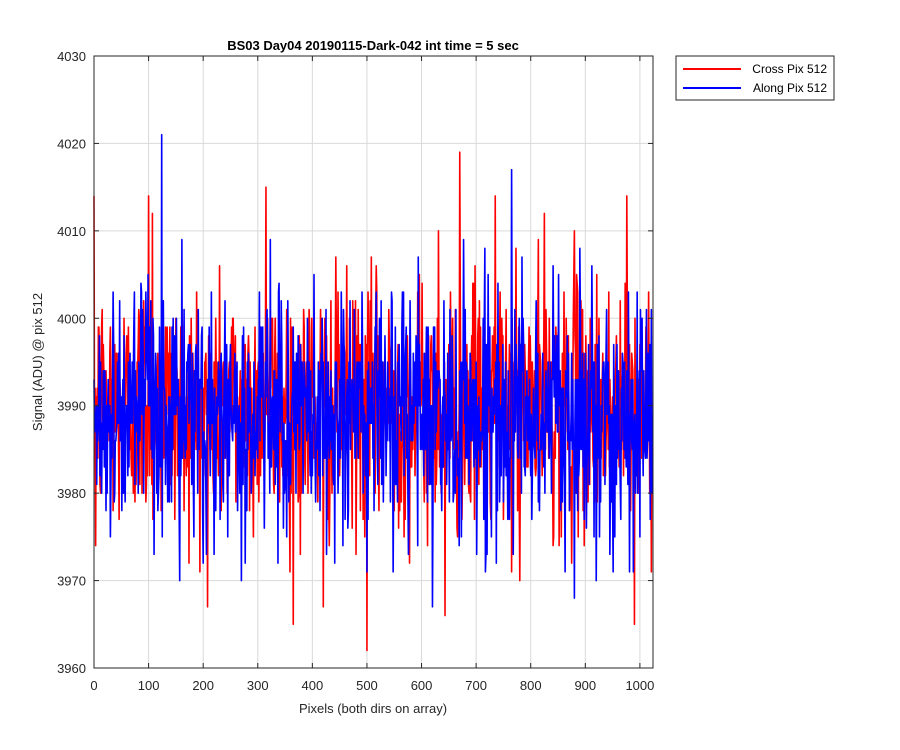  Describe the element at coordinates (203, 685) in the screenshot. I see `x-tick-label: 200` at that location.